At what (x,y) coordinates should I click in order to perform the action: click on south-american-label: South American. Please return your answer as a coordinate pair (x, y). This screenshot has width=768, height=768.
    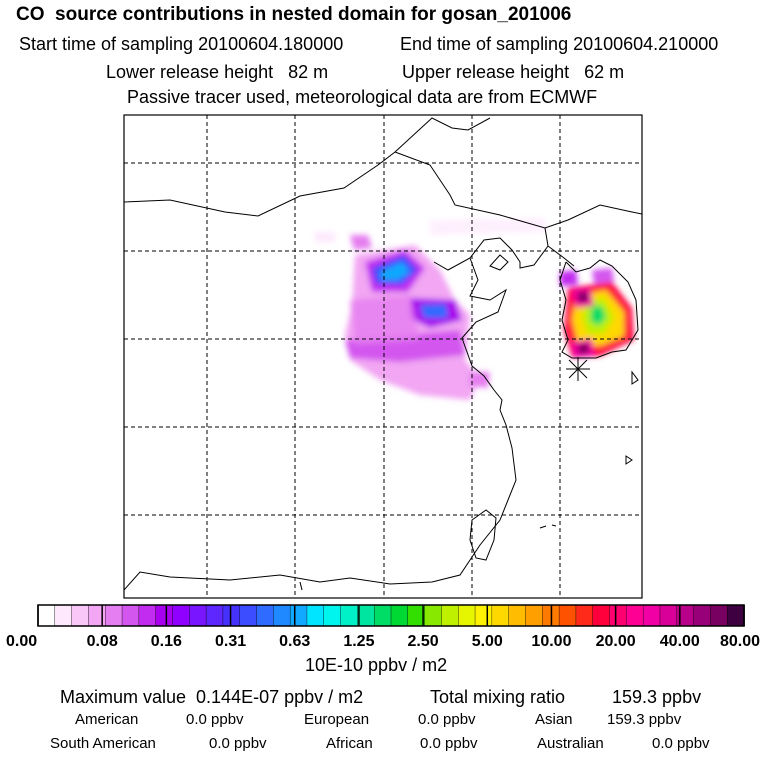
    Looking at the image, I should click on (103, 743).